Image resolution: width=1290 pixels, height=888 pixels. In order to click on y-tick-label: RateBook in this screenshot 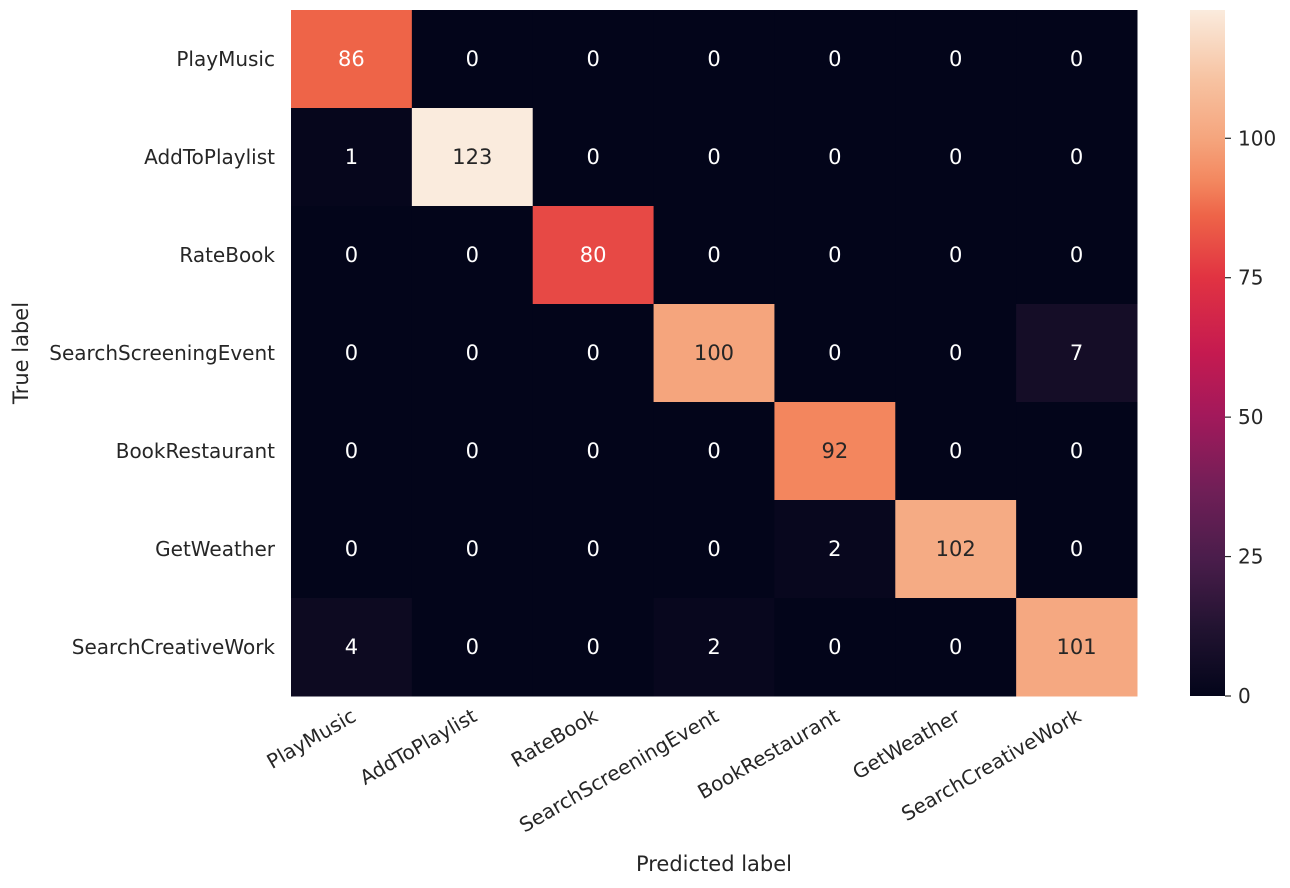, I will do `click(227, 255)`.